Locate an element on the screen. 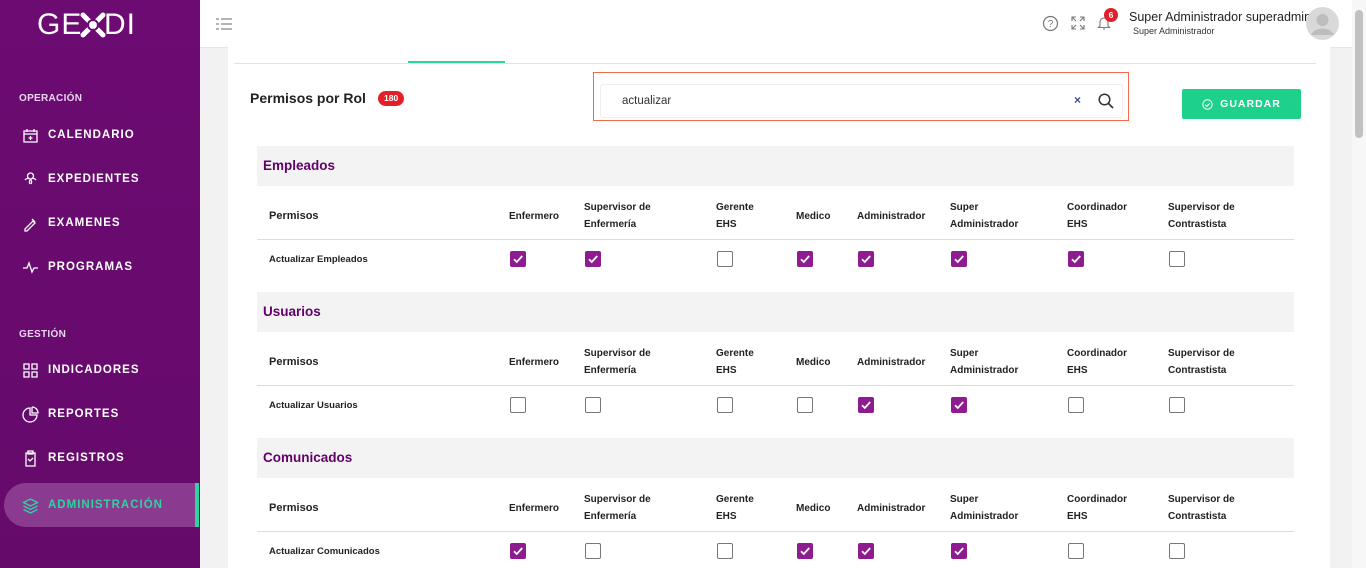 This screenshot has height=568, width=1366. save-icon is located at coordinates (1207, 104).